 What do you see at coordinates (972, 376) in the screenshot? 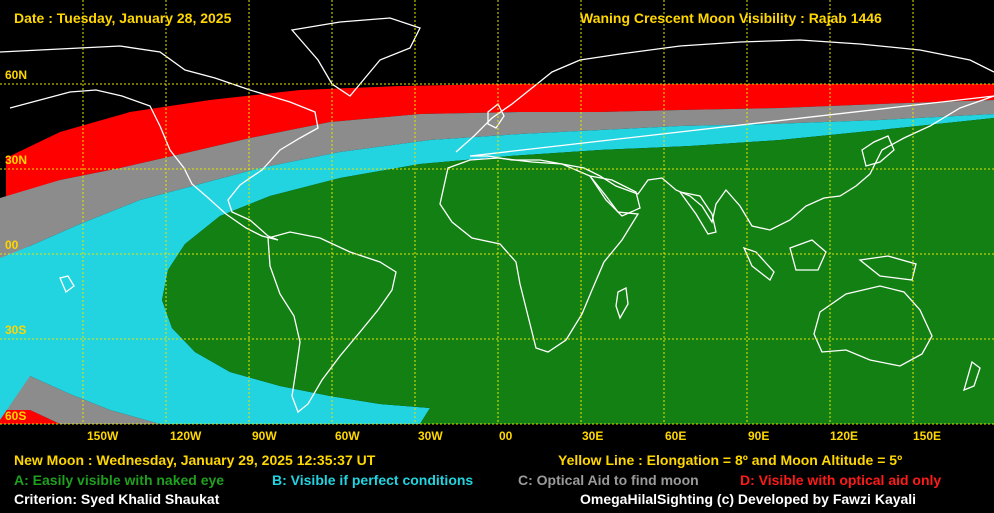
I see `new-zealand-outline` at bounding box center [972, 376].